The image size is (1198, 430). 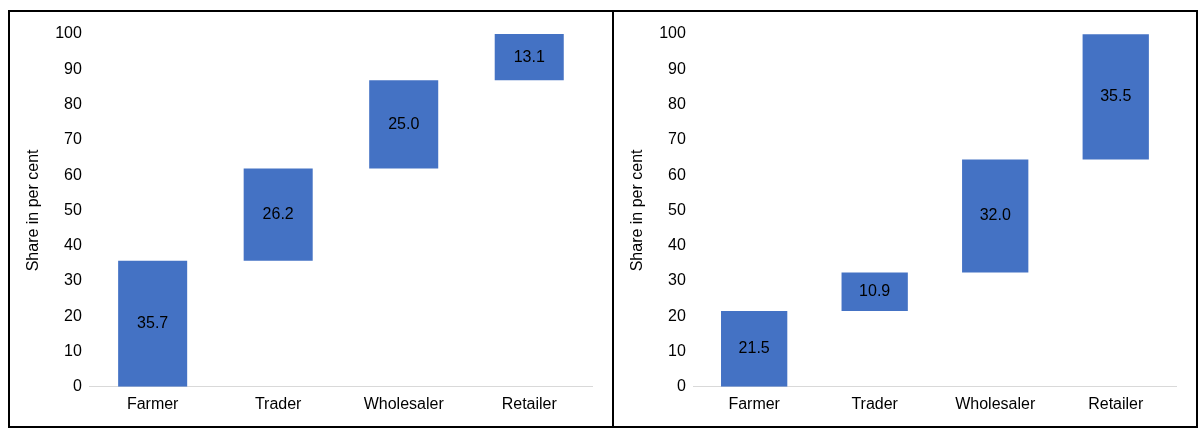 I want to click on data-label: 13.1, so click(x=529, y=56).